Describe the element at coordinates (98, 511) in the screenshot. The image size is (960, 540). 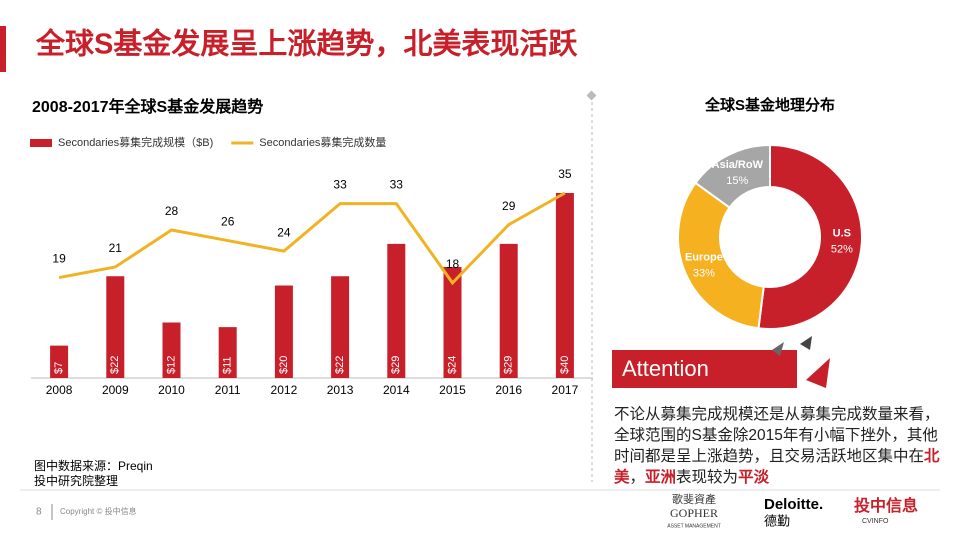
I see `copyright: Copyright © 投中信息` at that location.